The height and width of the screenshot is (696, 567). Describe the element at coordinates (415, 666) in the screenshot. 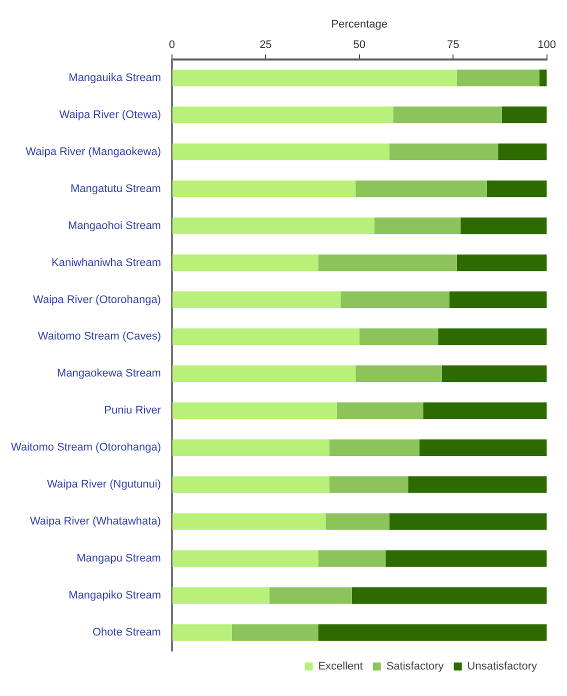

I see `legend-label: Satisfactory` at that location.